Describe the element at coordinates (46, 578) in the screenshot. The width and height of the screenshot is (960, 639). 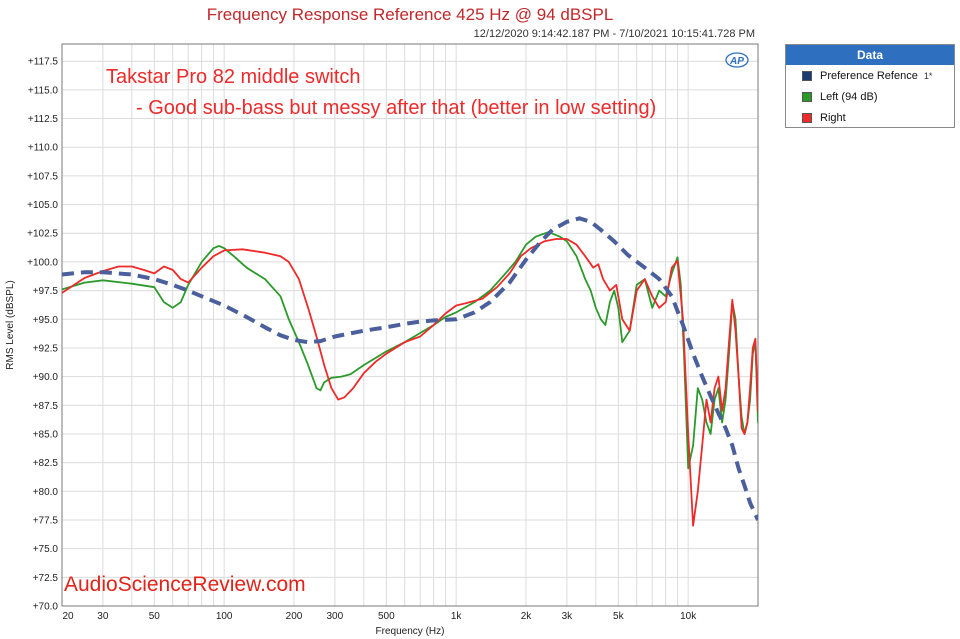
I see `y-tick-label: +72.5` at that location.